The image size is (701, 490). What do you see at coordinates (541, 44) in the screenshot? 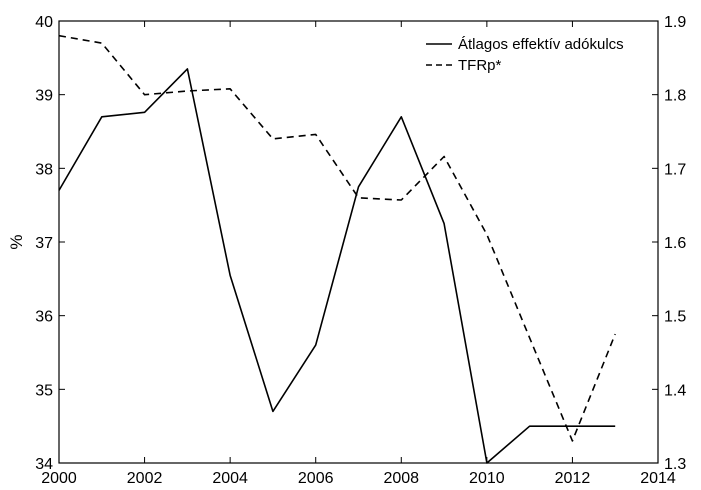
I see `legend-label-0: Átlagos effektív adókulcs` at bounding box center [541, 44].